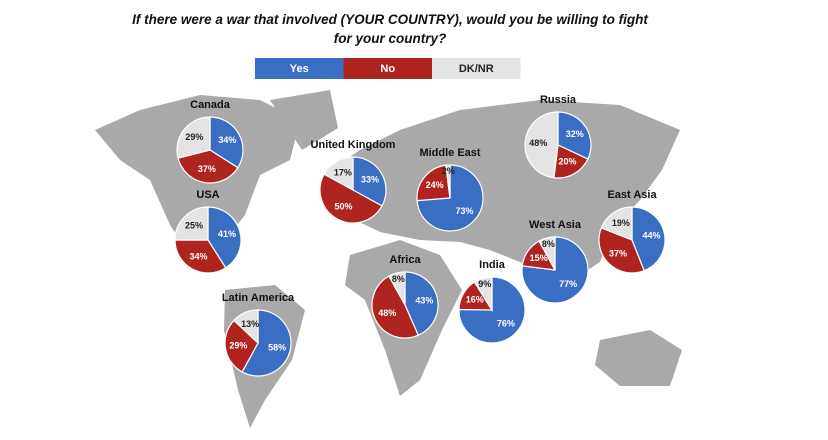  What do you see at coordinates (227, 234) in the screenshot?
I see `value-label: 41%` at bounding box center [227, 234].